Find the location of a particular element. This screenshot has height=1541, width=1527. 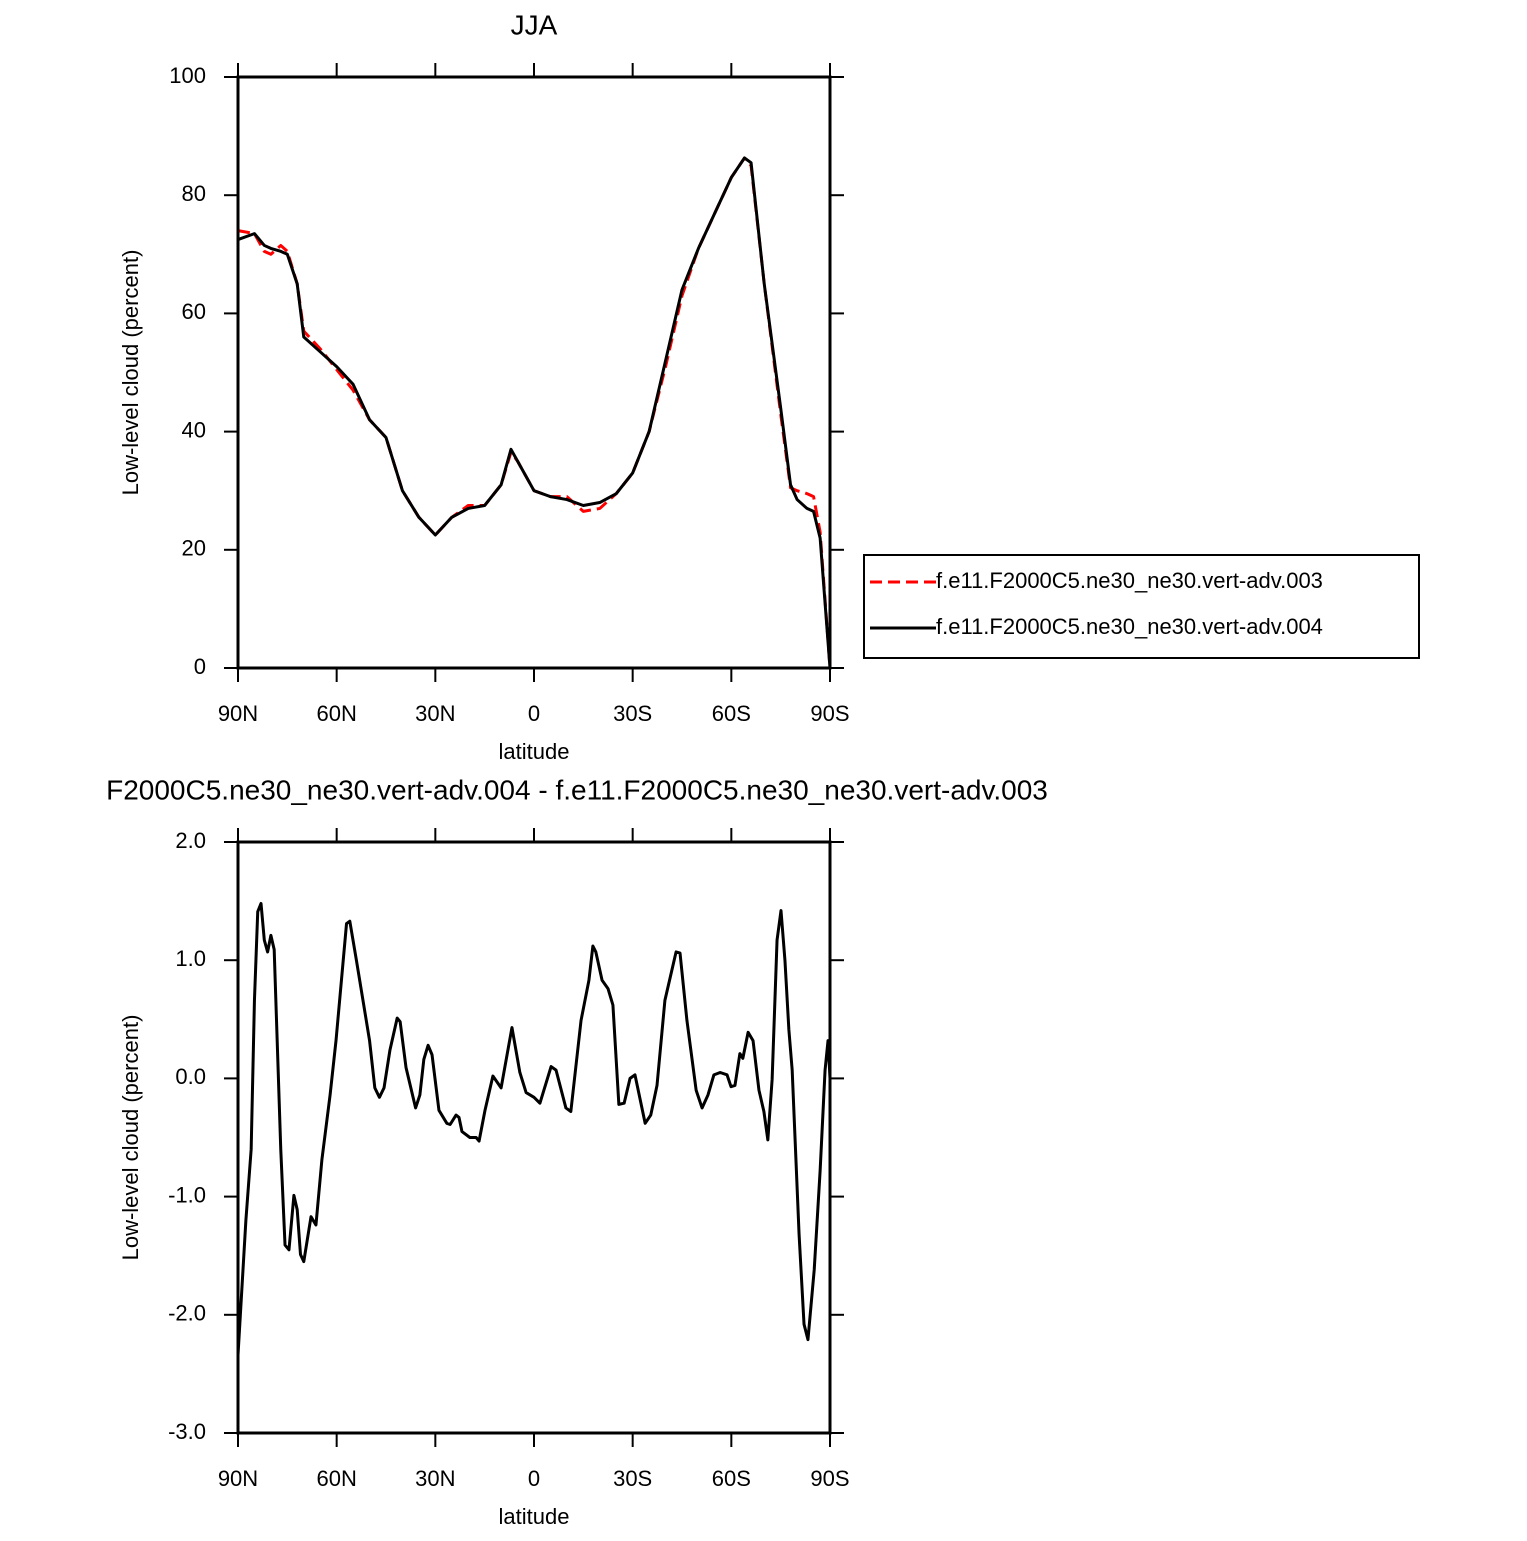

y-tick-label: -3.0 is located at coordinates (187, 1431).